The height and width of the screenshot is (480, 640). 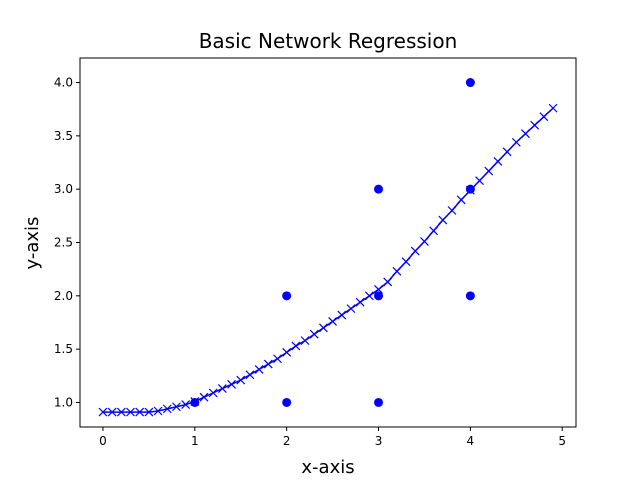 I want to click on y-tick-label: 2.0, so click(x=63, y=296).